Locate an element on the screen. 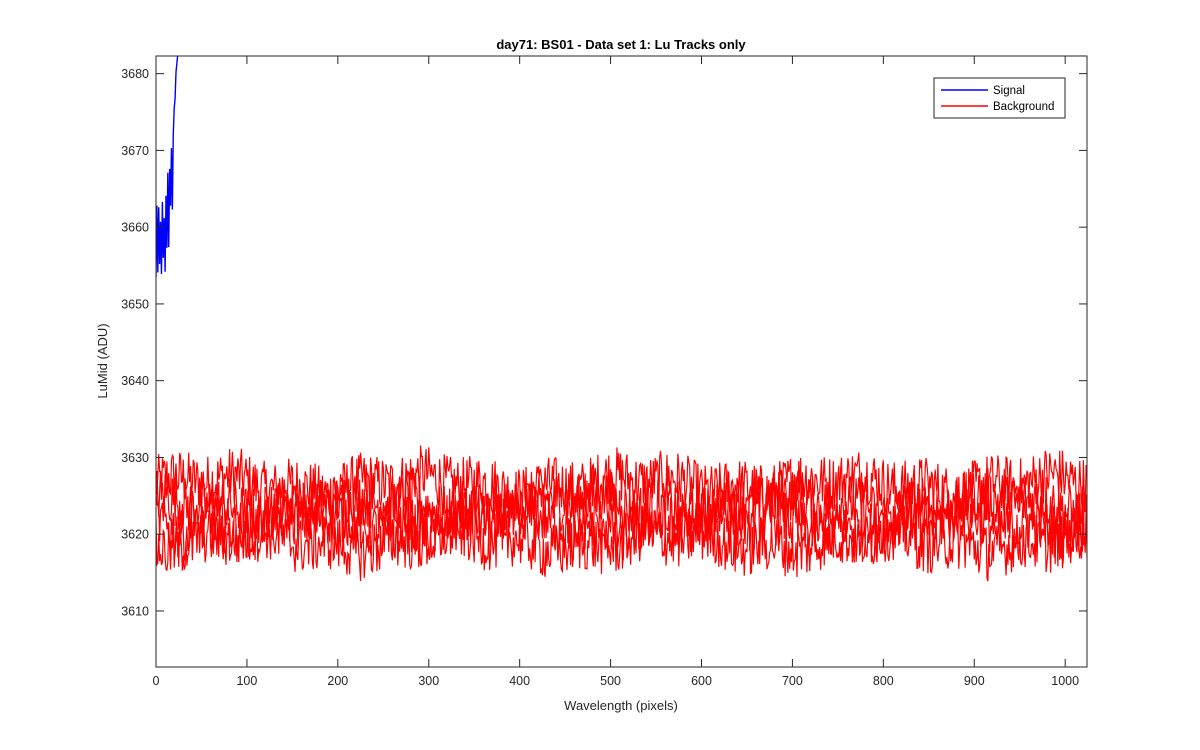 This screenshot has width=1200, height=750. y-tick-label: 3630 is located at coordinates (135, 458).